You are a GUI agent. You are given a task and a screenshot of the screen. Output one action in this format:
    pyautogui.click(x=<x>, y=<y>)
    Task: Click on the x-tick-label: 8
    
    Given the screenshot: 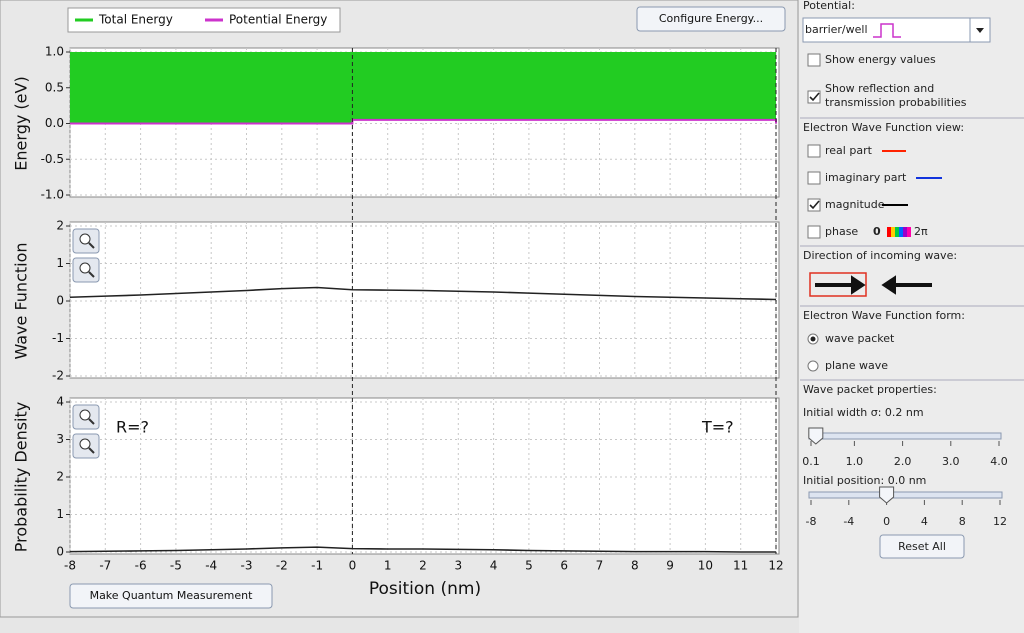 What is the action you would take?
    pyautogui.click(x=635, y=566)
    